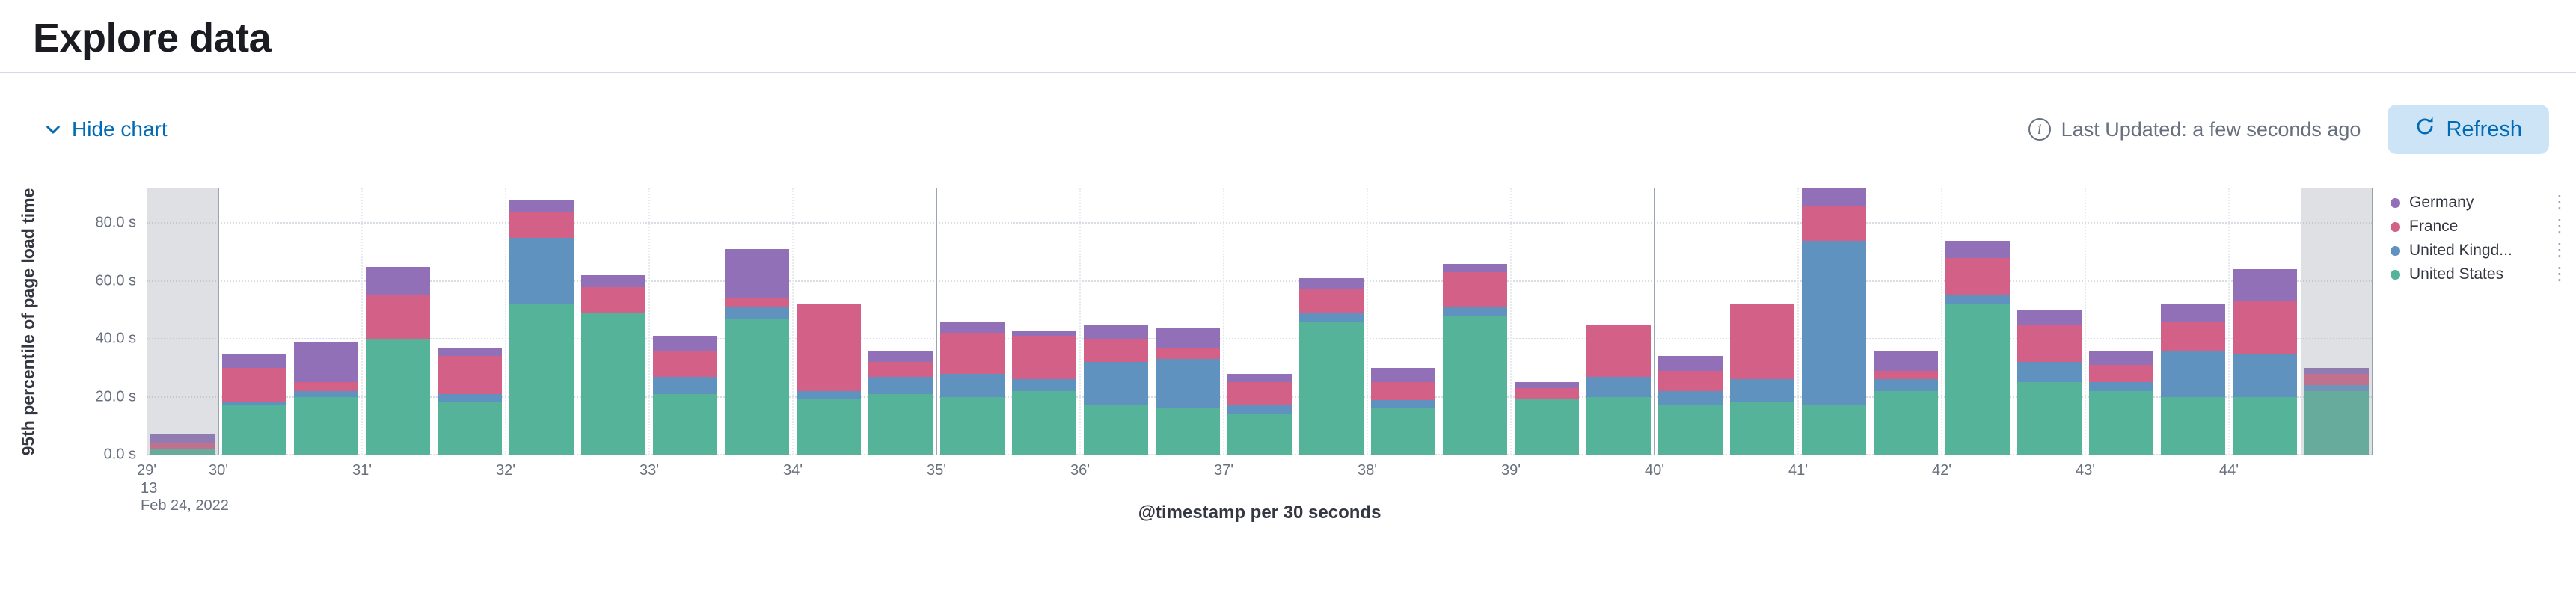 This screenshot has width=2576, height=593. Describe the element at coordinates (2480, 251) in the screenshot. I see `legend-item-united-kingd: United Kingd... ⋮` at that location.